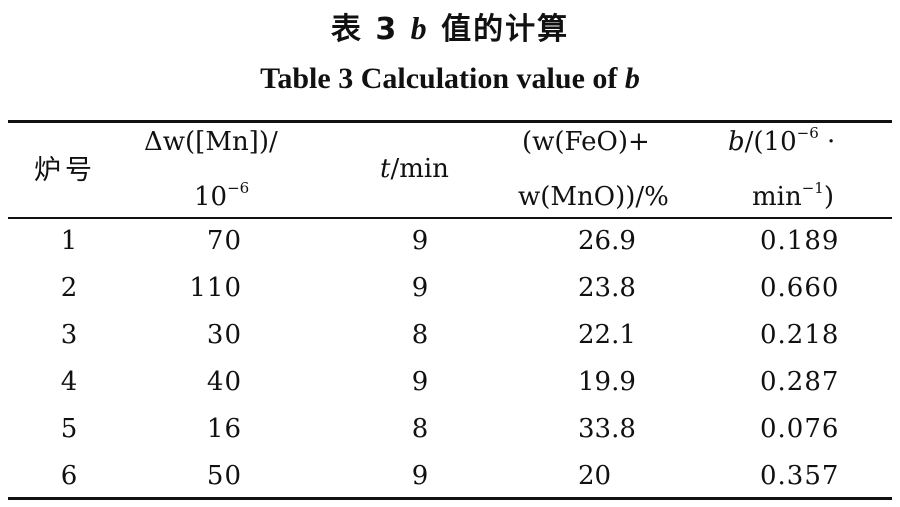  Describe the element at coordinates (586, 142) in the screenshot. I see `header-oxide-sum-line1: (w(FeO)+` at that location.